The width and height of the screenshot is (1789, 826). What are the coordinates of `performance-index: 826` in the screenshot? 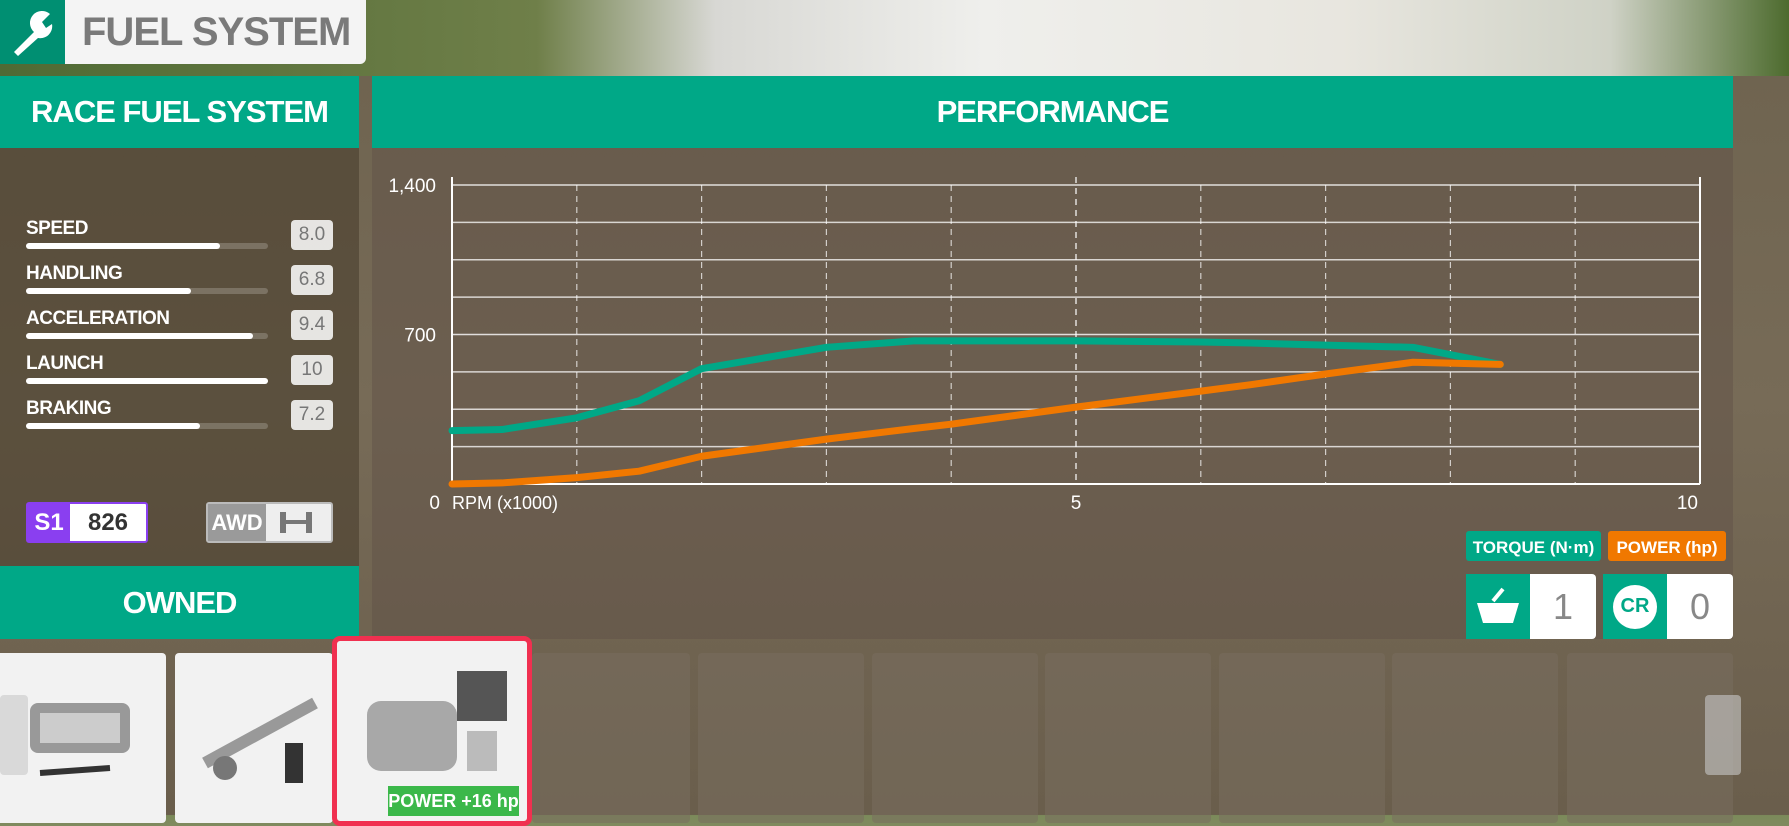 It's located at (108, 522).